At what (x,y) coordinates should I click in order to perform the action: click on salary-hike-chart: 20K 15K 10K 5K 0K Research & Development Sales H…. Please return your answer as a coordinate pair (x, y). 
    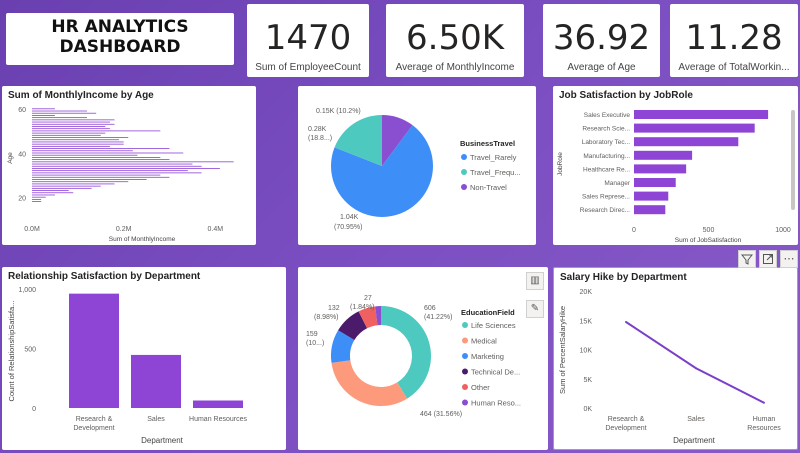
    Looking at the image, I should click on (669, 367).